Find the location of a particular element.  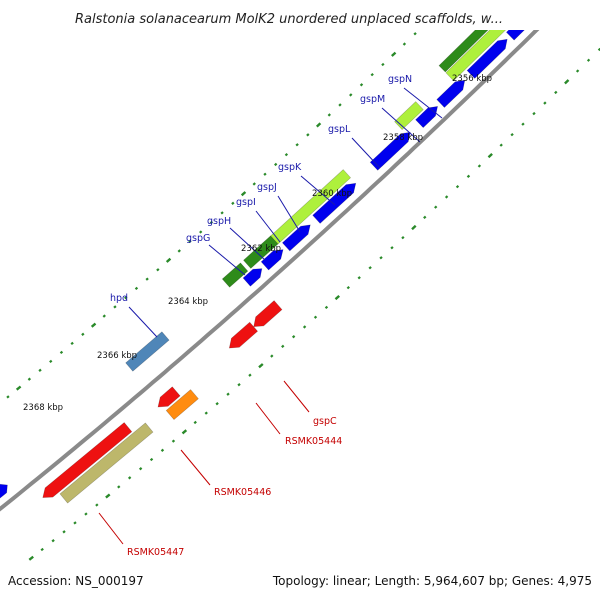

reverse-gene-RSMK05444 is located at coordinates (243, 335).